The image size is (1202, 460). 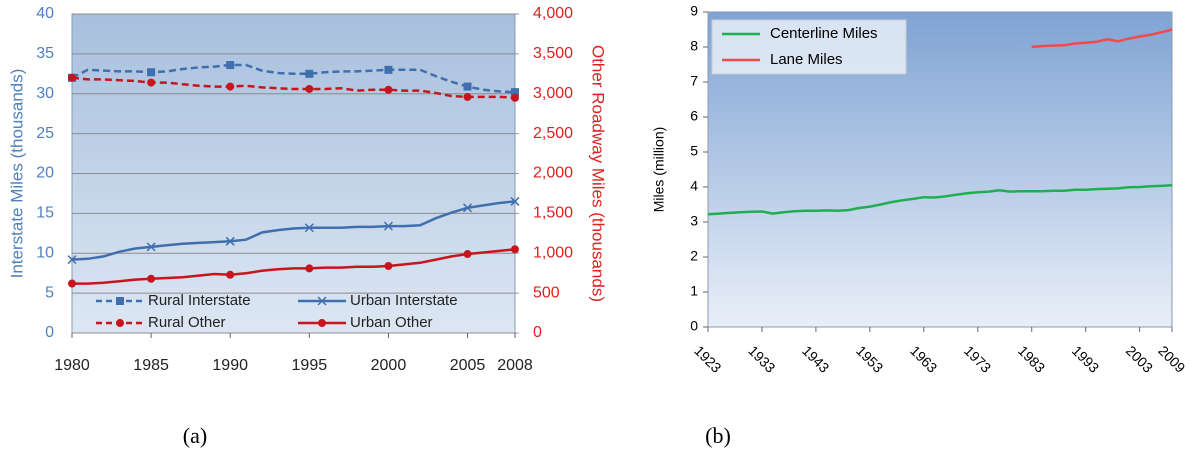 What do you see at coordinates (761, 358) in the screenshot?
I see `x-tick-label: 1933` at bounding box center [761, 358].